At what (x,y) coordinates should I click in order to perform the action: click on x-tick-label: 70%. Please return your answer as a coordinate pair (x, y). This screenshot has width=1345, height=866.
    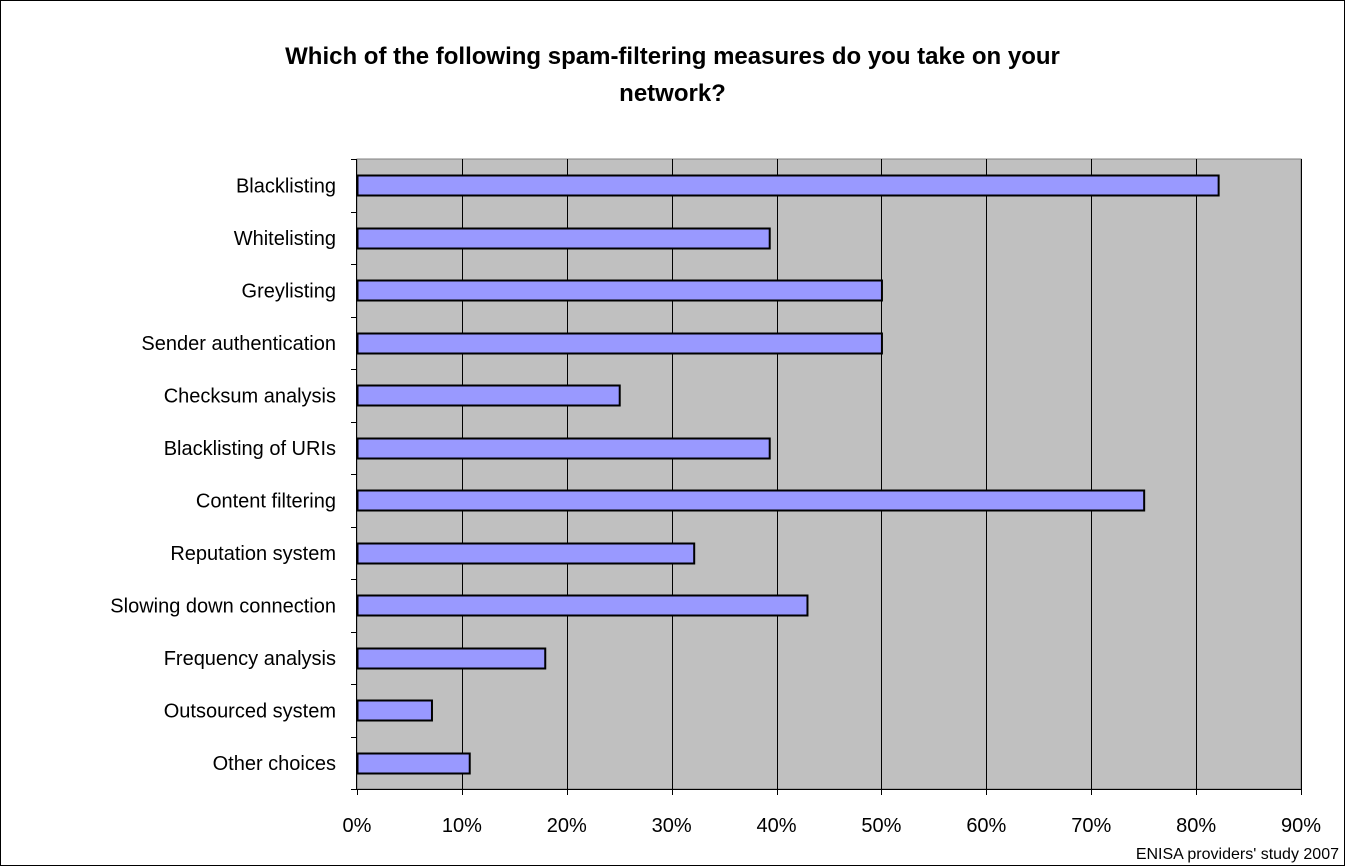
    Looking at the image, I should click on (1091, 826).